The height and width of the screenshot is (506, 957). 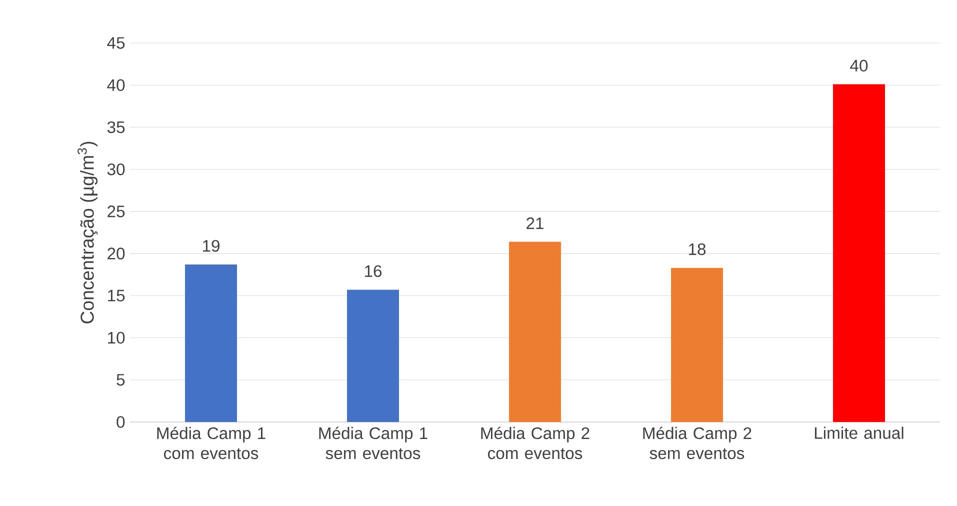 What do you see at coordinates (697, 249) in the screenshot?
I see `data-label: 18` at bounding box center [697, 249].